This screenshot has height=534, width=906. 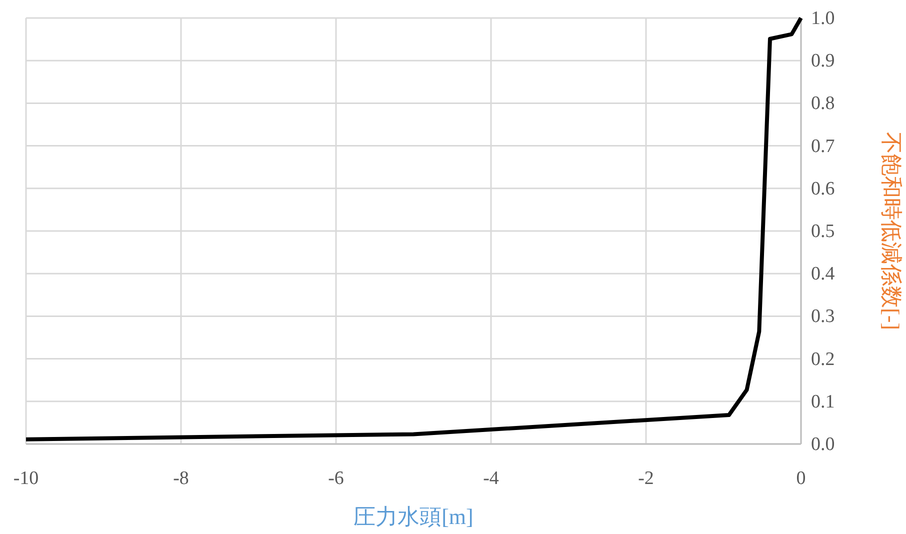 I want to click on ytick: 0.3, so click(x=823, y=317).